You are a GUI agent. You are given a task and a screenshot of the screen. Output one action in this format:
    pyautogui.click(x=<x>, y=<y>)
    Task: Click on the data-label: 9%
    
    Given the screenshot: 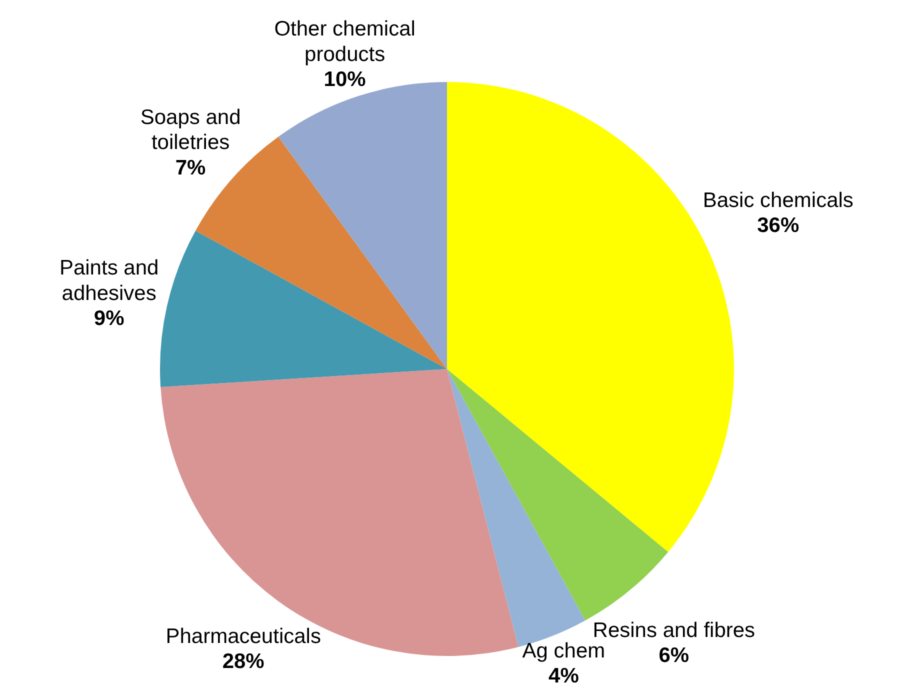 What is the action you would take?
    pyautogui.click(x=109, y=318)
    